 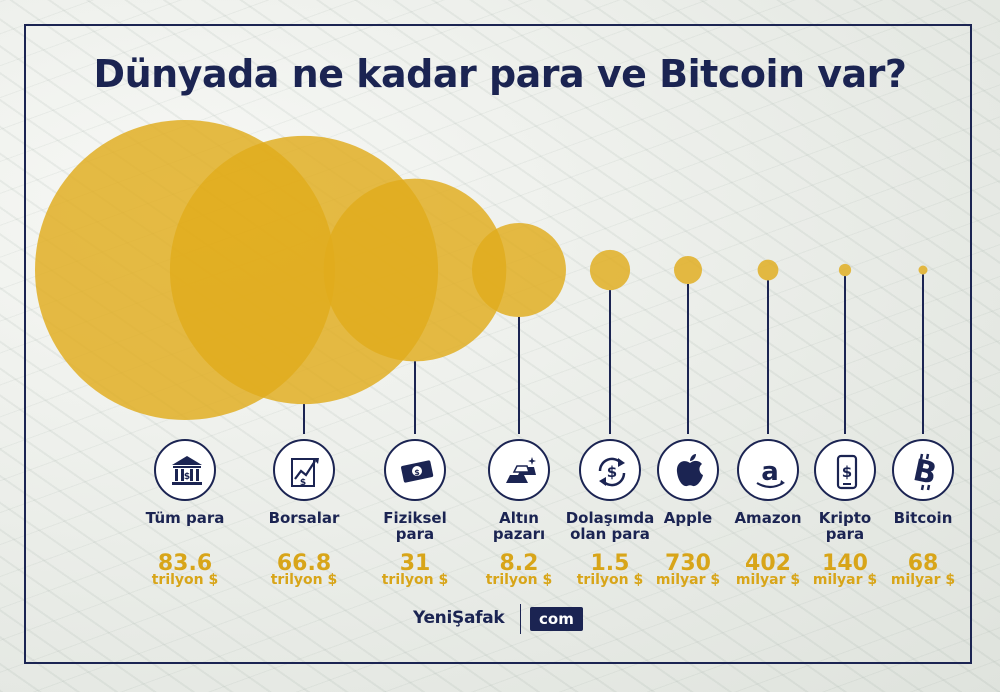 I want to click on item-value: 140, so click(x=845, y=563).